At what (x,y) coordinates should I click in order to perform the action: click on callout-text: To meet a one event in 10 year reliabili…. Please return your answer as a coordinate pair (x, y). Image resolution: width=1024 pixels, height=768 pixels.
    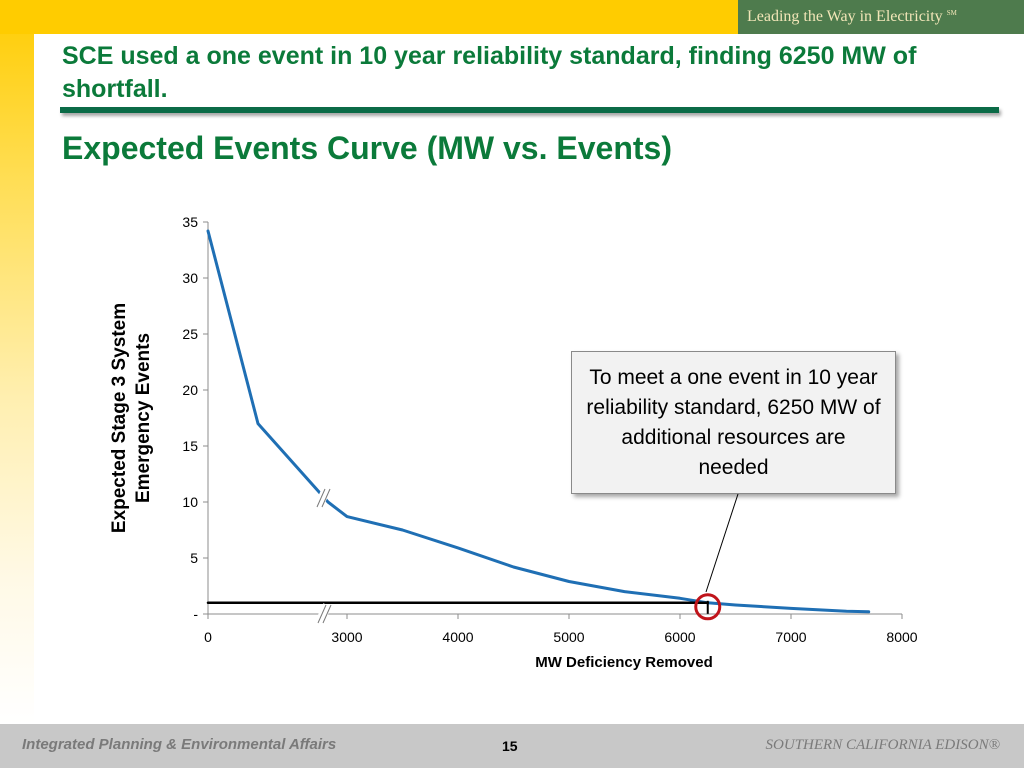
    Looking at the image, I should click on (733, 422).